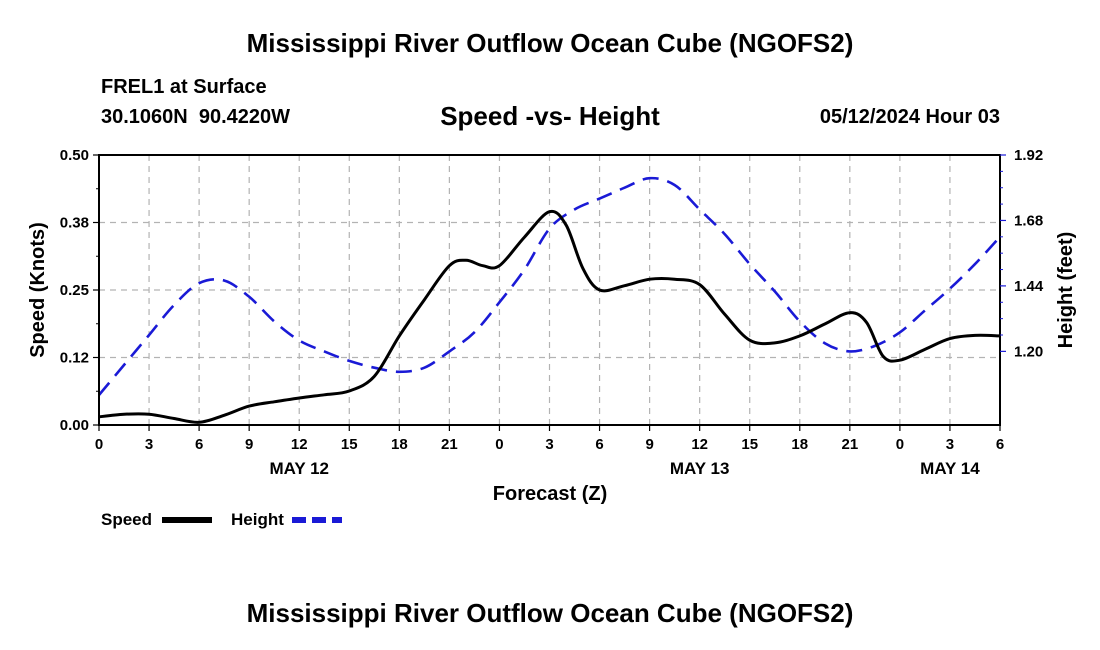 The height and width of the screenshot is (650, 1100). What do you see at coordinates (184, 87) in the screenshot?
I see `station-label: FREL1 at Surface` at bounding box center [184, 87].